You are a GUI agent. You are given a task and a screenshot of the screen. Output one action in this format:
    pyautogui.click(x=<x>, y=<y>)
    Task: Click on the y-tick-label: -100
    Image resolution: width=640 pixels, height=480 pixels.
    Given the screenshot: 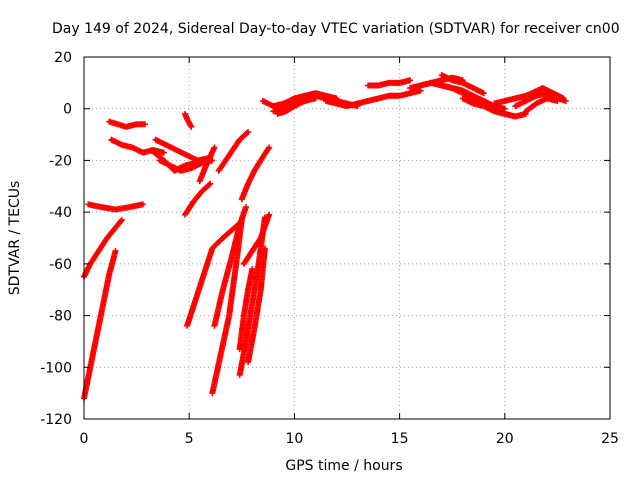 What is the action you would take?
    pyautogui.click(x=56, y=368)
    